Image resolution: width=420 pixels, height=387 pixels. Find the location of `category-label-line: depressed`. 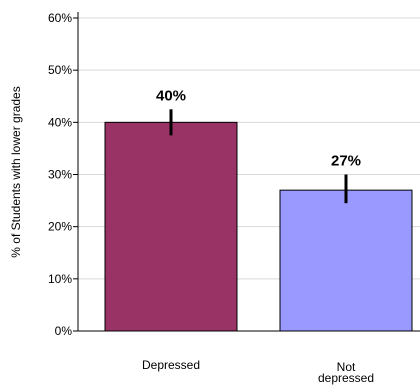

category-label-line: depressed is located at coordinates (346, 378).